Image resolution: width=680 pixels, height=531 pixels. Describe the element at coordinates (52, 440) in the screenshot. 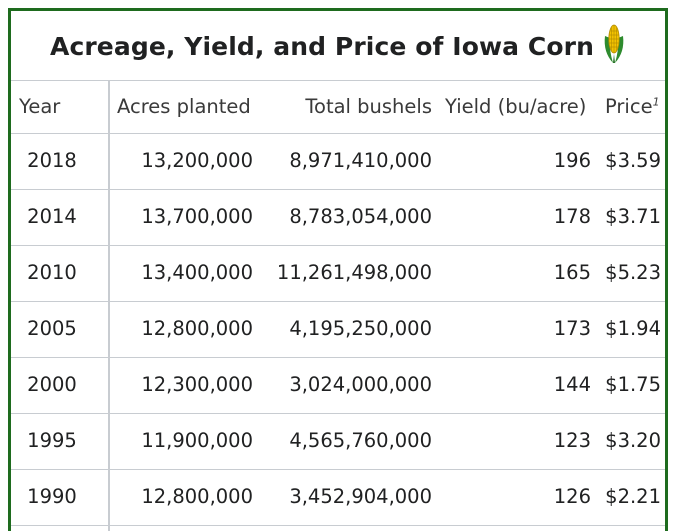

I see `cell-year: 1995` at that location.